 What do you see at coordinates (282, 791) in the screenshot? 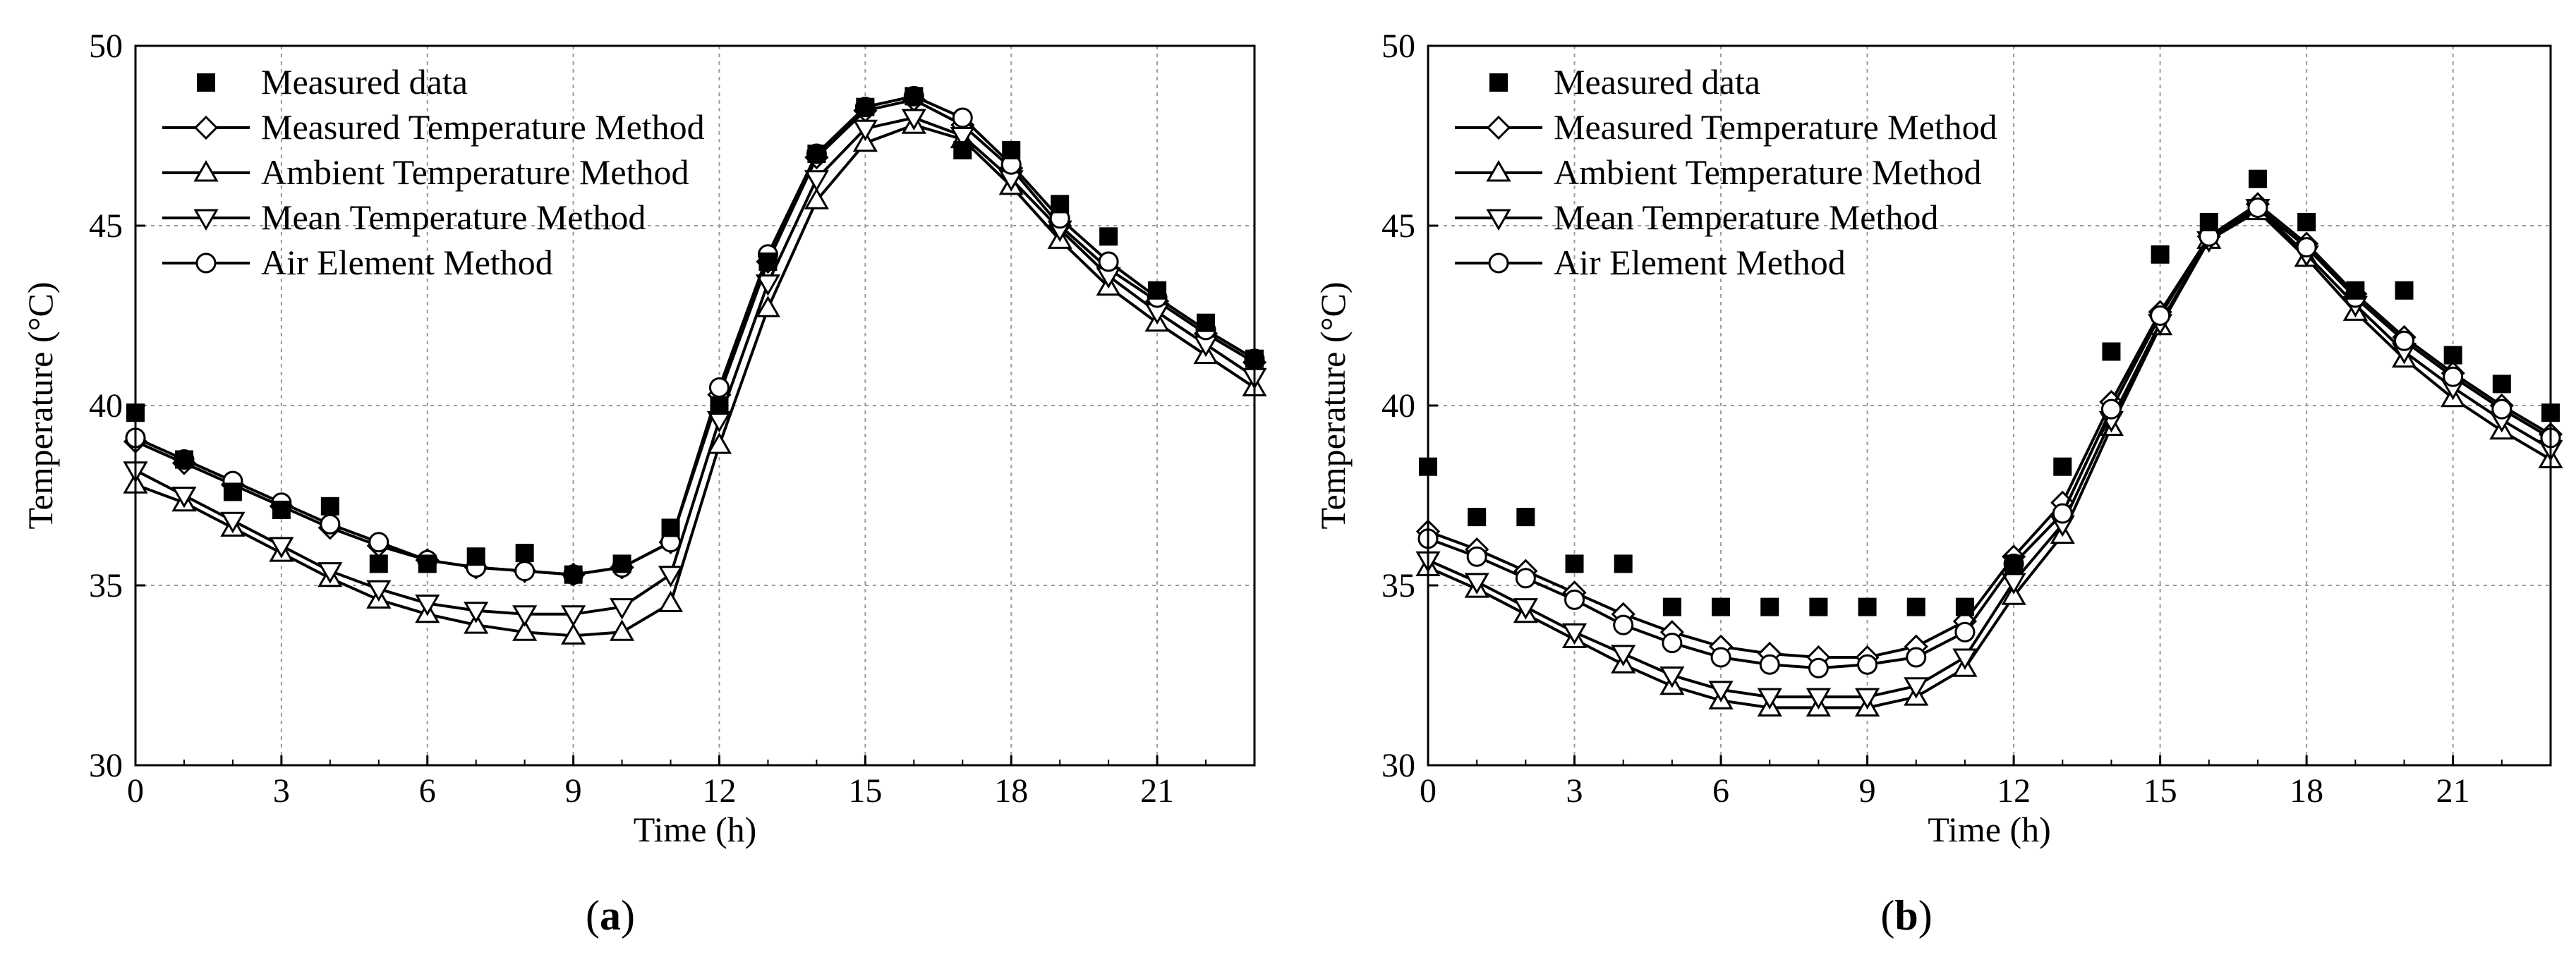
I see `x-tick-label-3: 3` at bounding box center [282, 791].